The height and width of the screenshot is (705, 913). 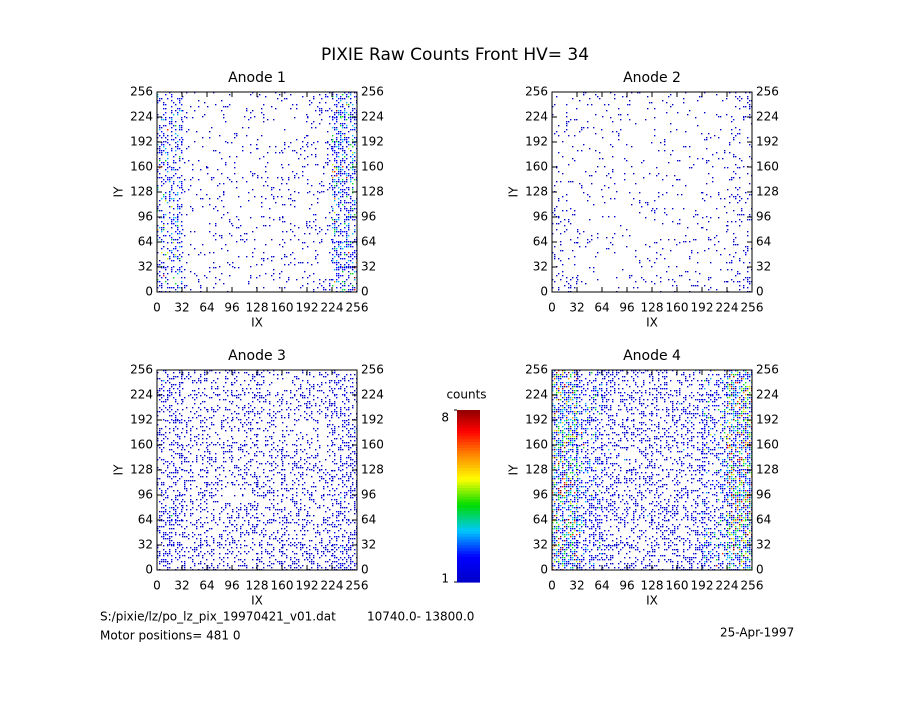 What do you see at coordinates (466, 395) in the screenshot?
I see `colorbar-label: counts` at bounding box center [466, 395].